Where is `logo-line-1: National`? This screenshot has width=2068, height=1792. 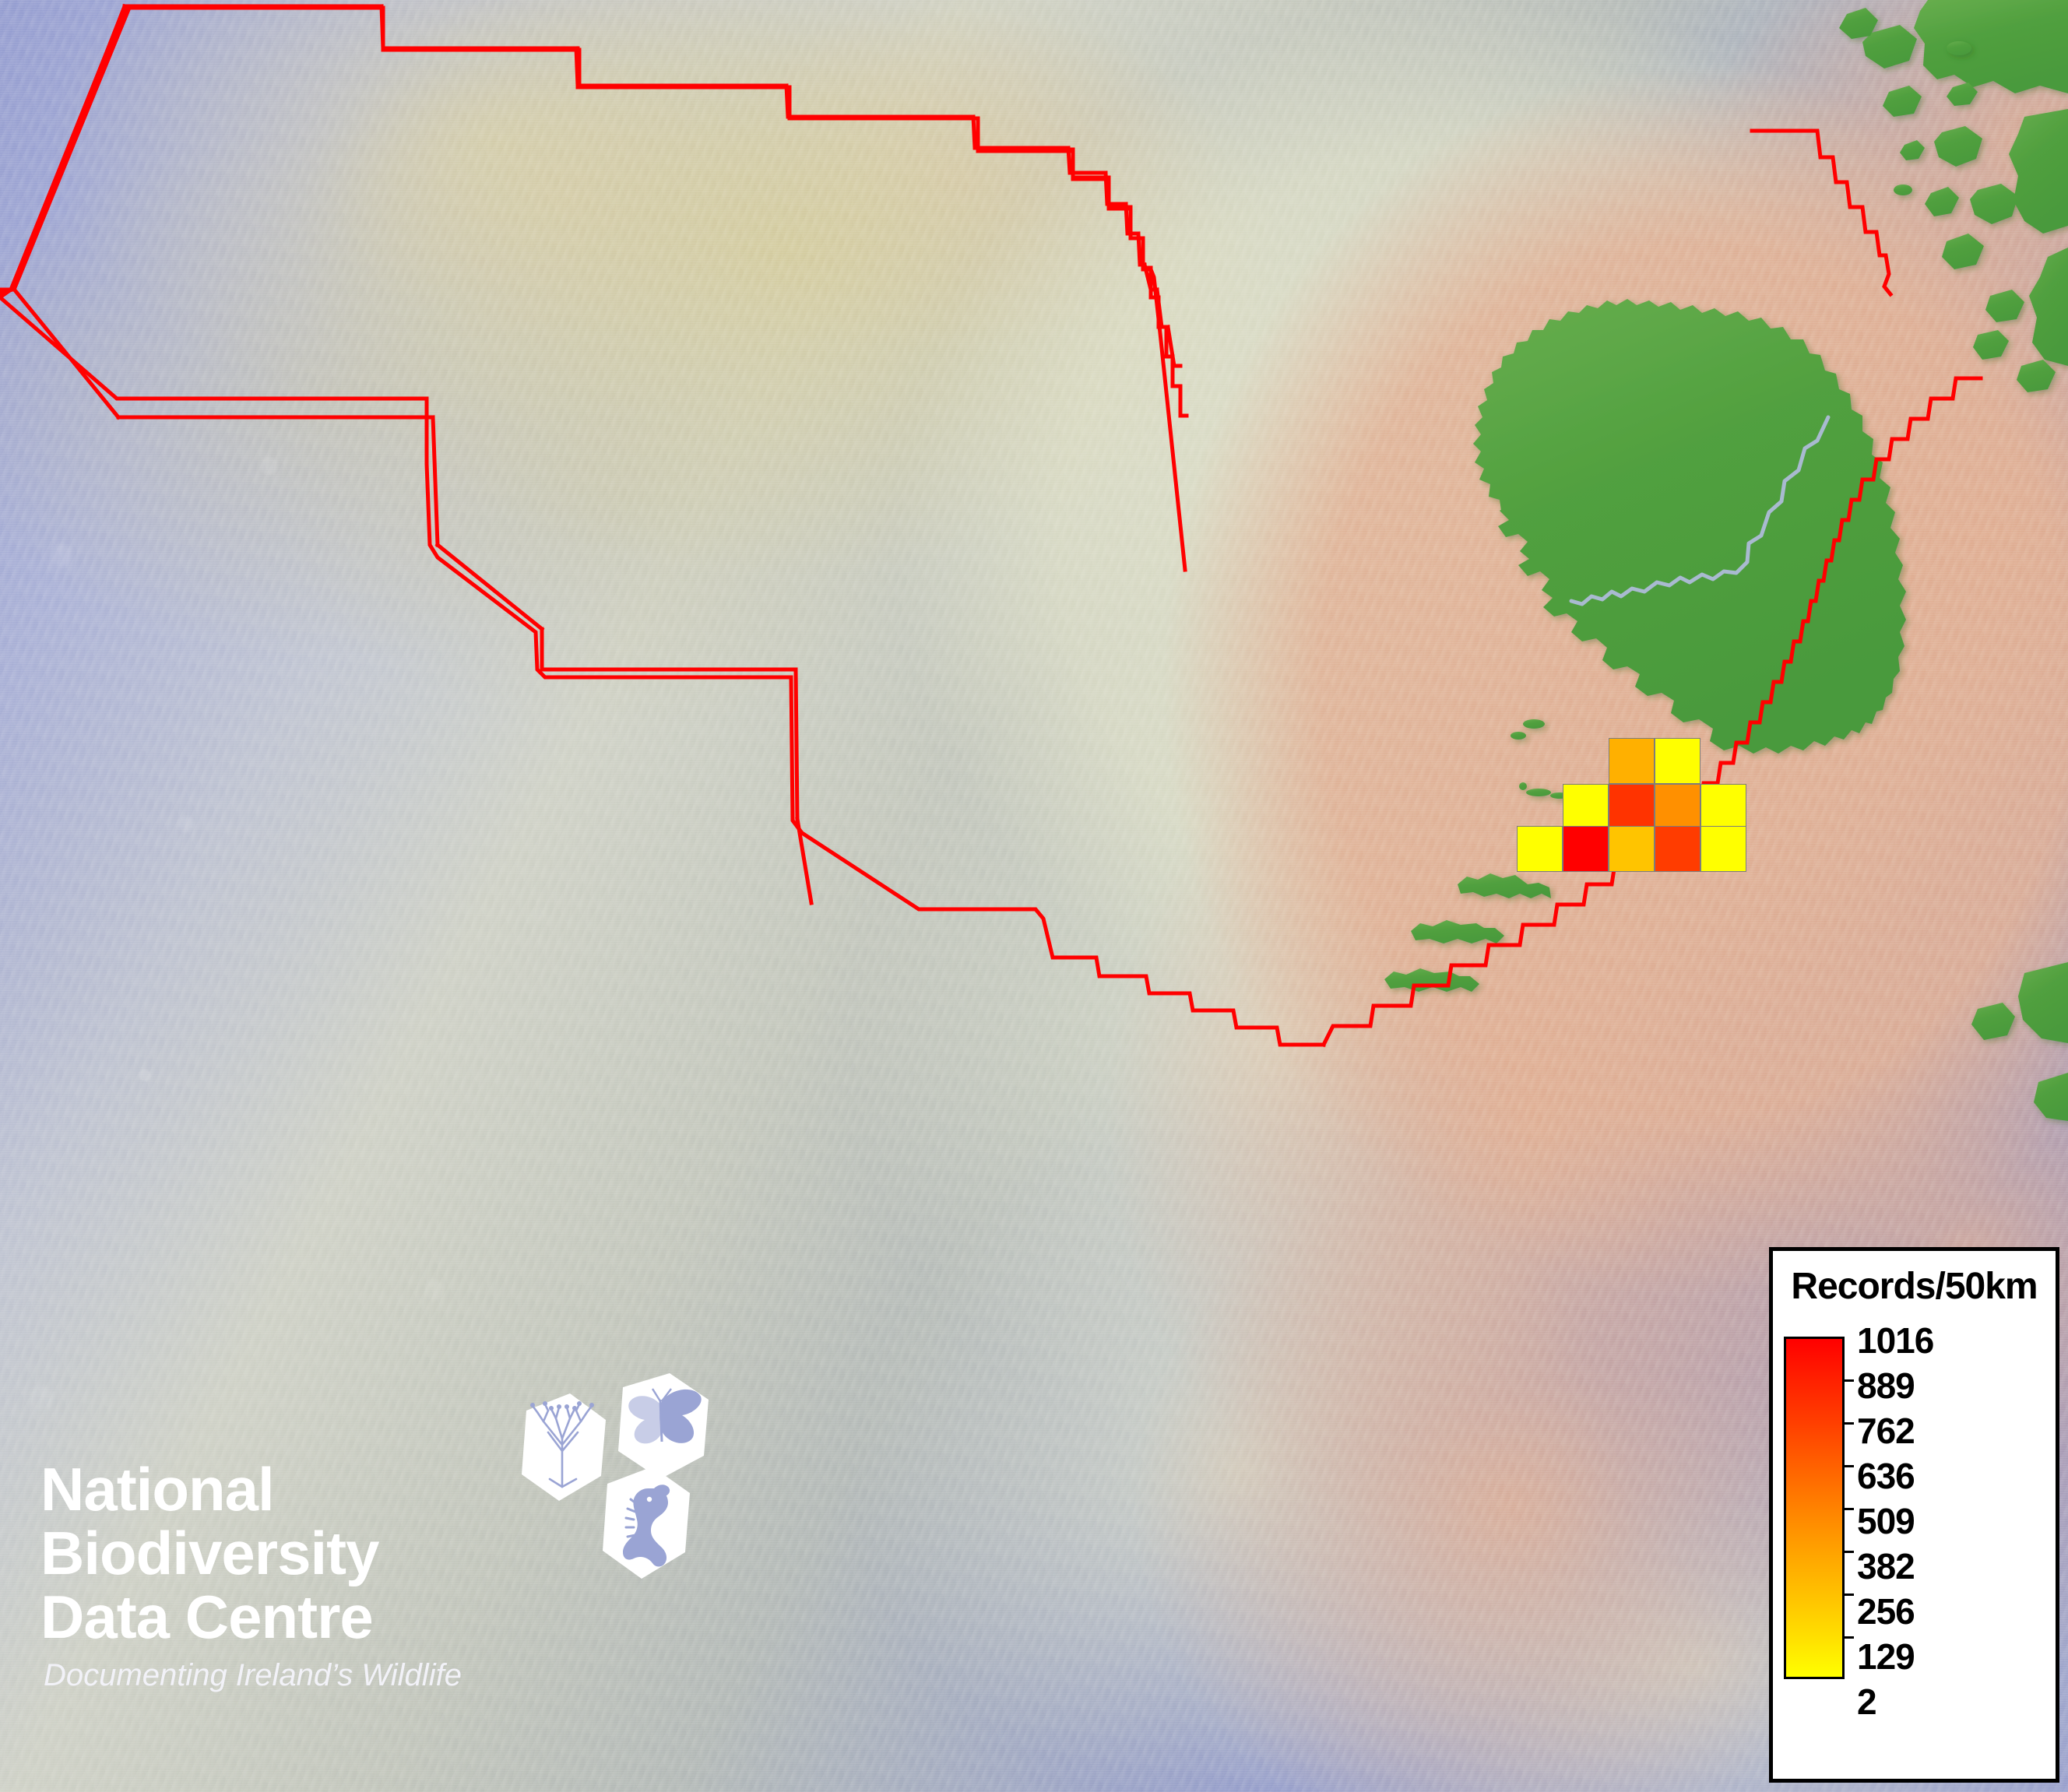 logo-line-1: National is located at coordinates (158, 1489).